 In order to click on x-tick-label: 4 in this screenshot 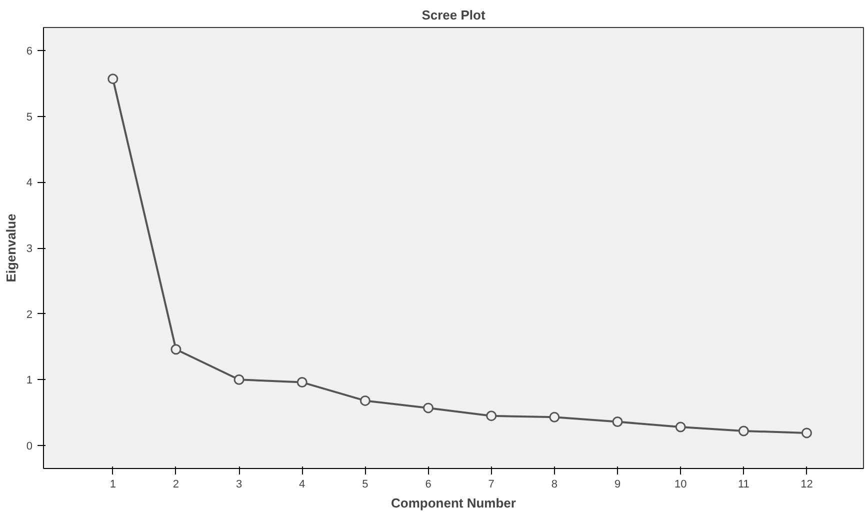, I will do `click(302, 484)`.